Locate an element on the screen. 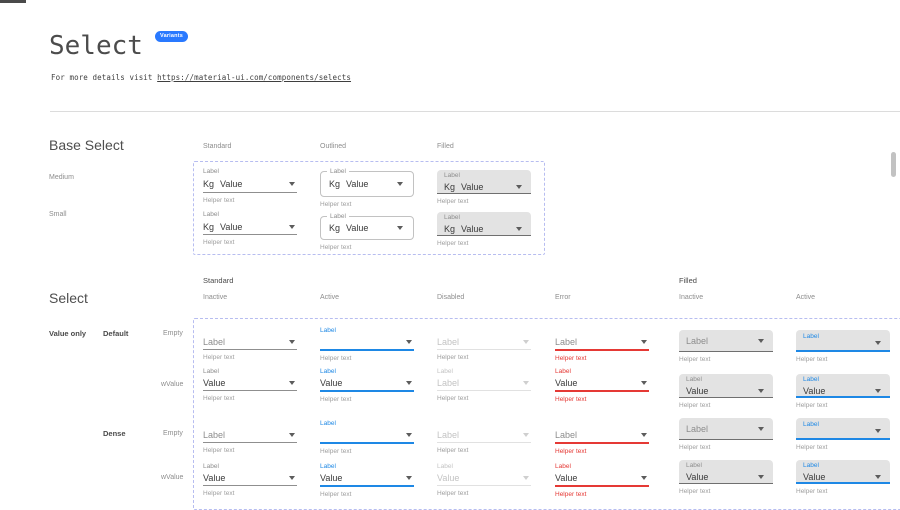 This screenshot has height=510, width=900. variants-badge: Variants is located at coordinates (172, 36).